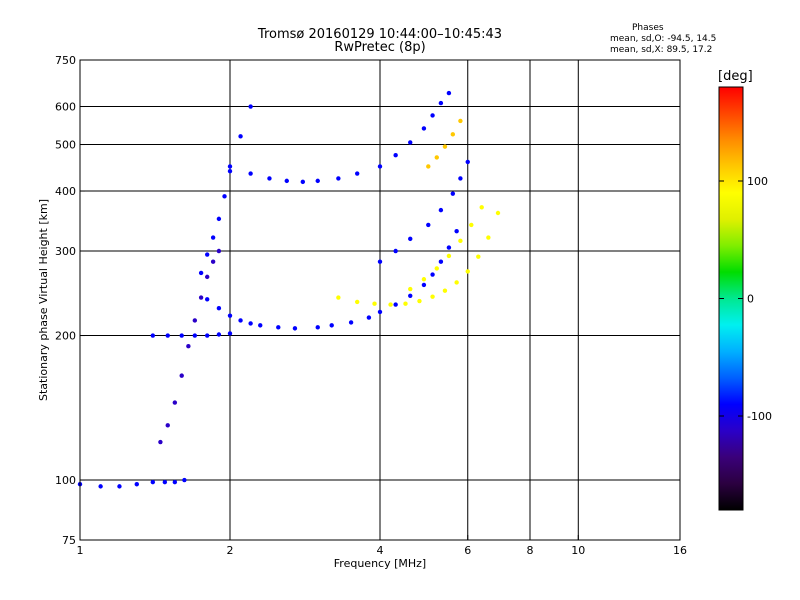 The image size is (800, 600). Describe the element at coordinates (380, 34) in the screenshot. I see `chart-title: Tromsø 20160129 10:44:00–10:45:43` at that location.